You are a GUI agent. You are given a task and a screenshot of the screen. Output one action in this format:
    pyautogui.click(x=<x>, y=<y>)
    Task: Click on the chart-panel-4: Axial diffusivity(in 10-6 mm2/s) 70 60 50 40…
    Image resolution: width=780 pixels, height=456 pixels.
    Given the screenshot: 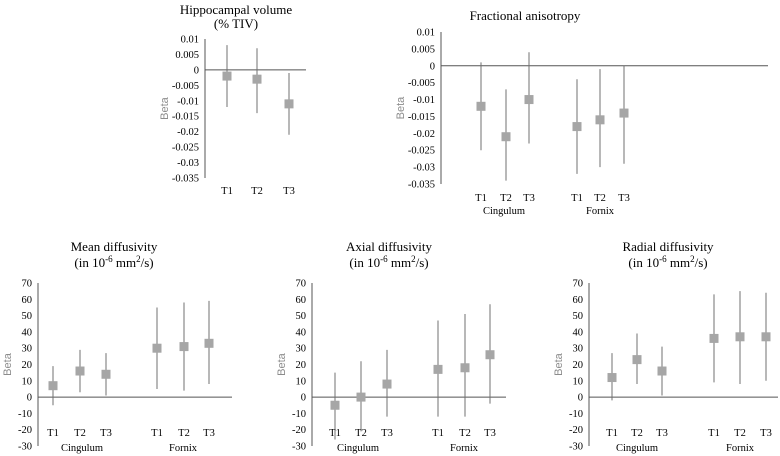 What is the action you would take?
    pyautogui.click(x=391, y=346)
    